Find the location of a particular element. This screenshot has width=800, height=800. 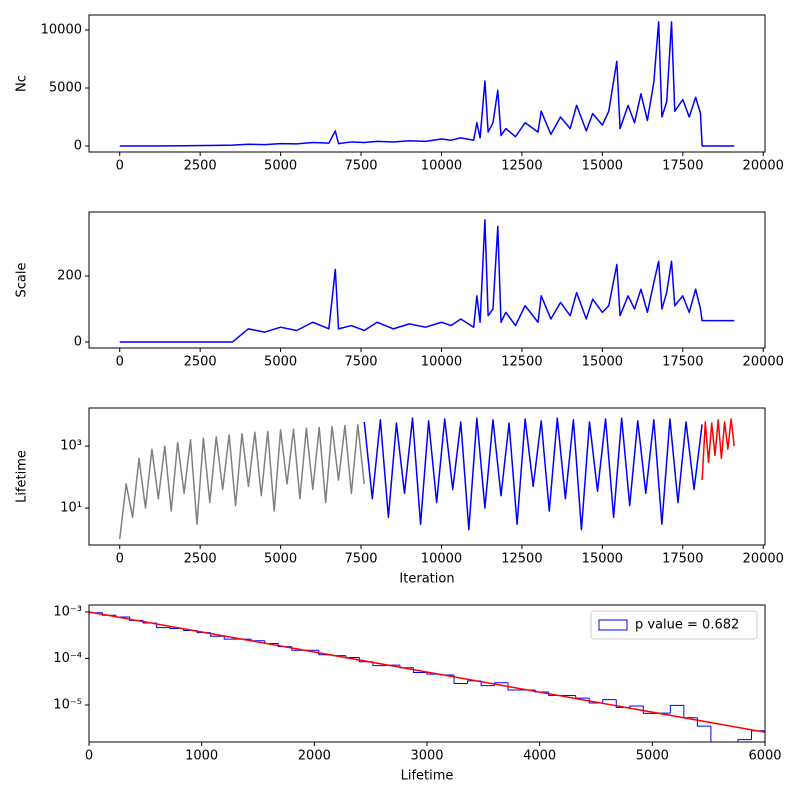

y-tick-label: 5000 is located at coordinates (65, 87).